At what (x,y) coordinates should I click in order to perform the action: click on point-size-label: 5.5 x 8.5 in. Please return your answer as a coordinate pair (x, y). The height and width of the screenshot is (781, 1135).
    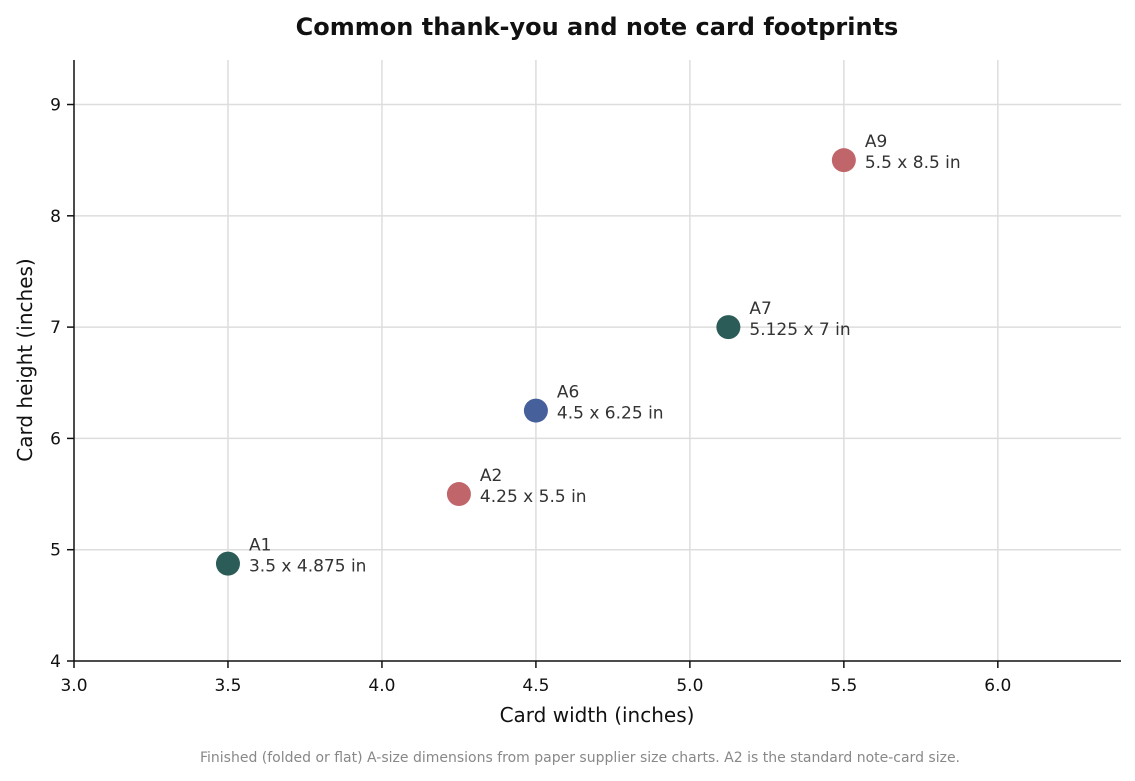
    Looking at the image, I should click on (913, 163).